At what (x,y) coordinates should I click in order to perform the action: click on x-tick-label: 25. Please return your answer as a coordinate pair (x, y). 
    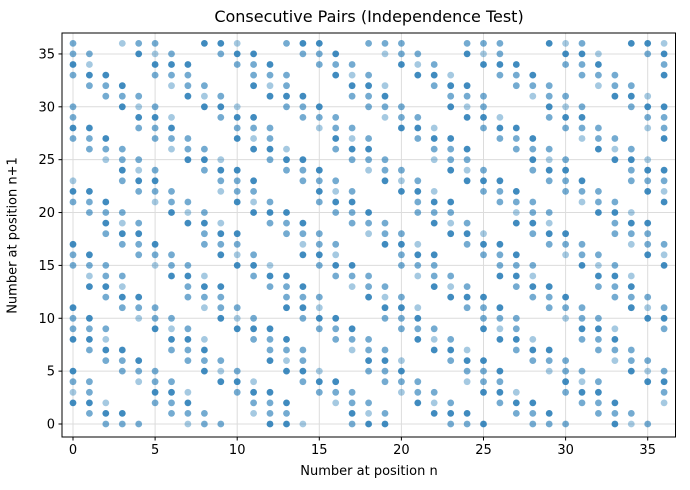
    Looking at the image, I should click on (483, 450).